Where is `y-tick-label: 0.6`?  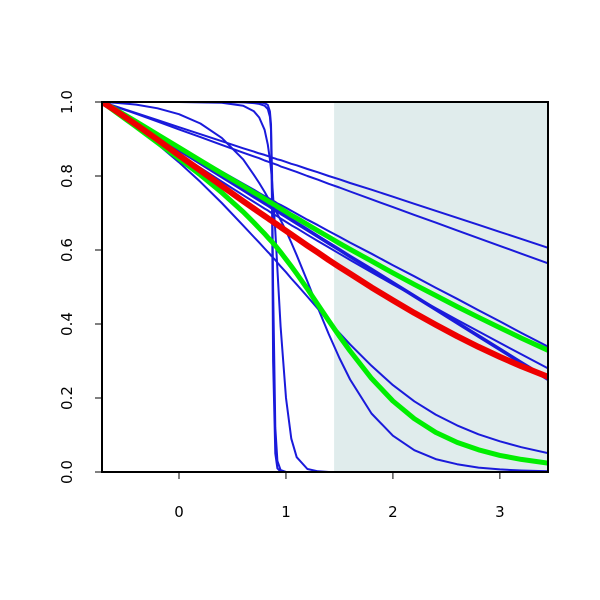
y-tick-label: 0.6 is located at coordinates (67, 250).